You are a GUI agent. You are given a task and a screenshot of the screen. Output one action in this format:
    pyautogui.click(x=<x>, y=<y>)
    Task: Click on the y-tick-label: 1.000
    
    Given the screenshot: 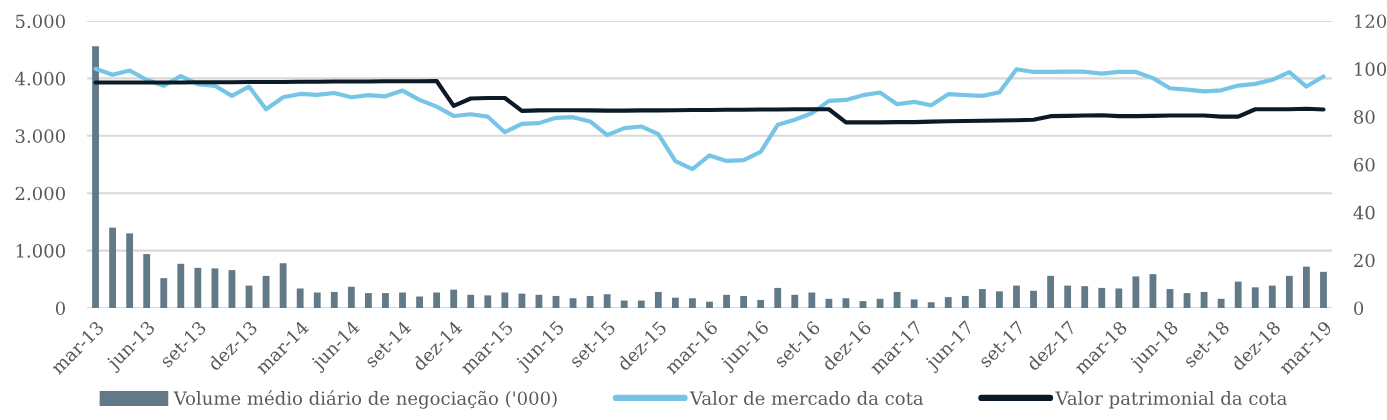 What is the action you would take?
    pyautogui.click(x=40, y=251)
    